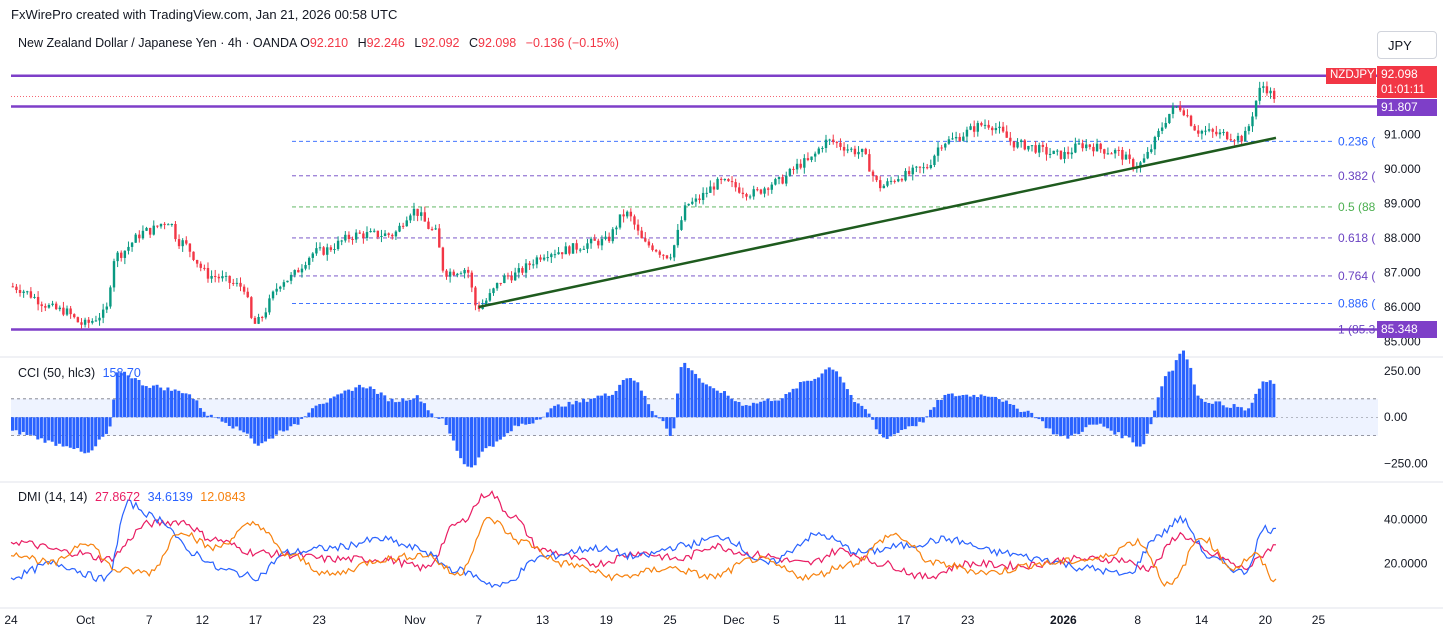  I want to click on dmi-axis-tick: 40.0000, so click(1406, 519).